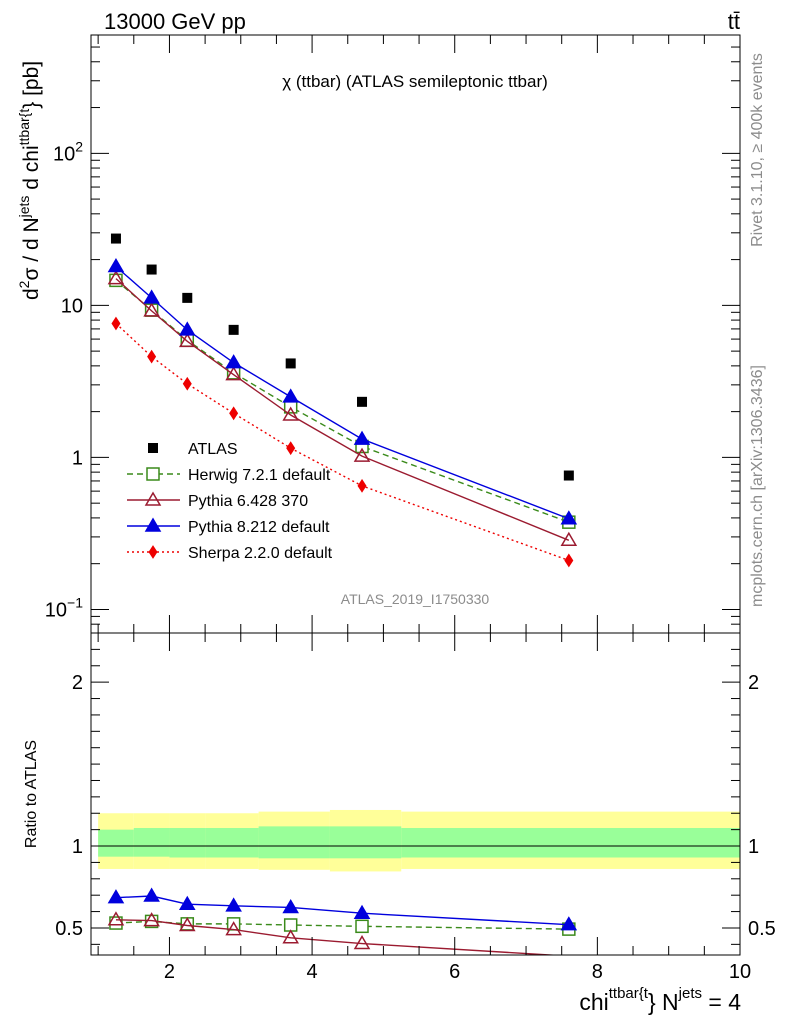 The image size is (786, 1024). What do you see at coordinates (597, 972) in the screenshot?
I see `x-tick-label: 8` at bounding box center [597, 972].